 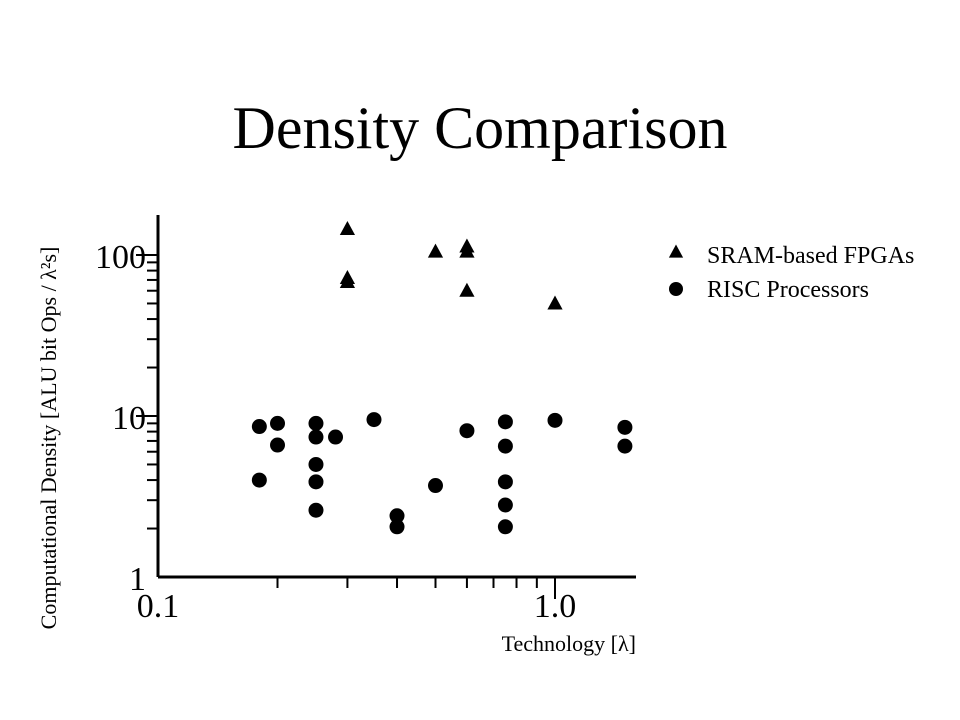 I want to click on x-tick-label: 1.0, so click(x=555, y=606).